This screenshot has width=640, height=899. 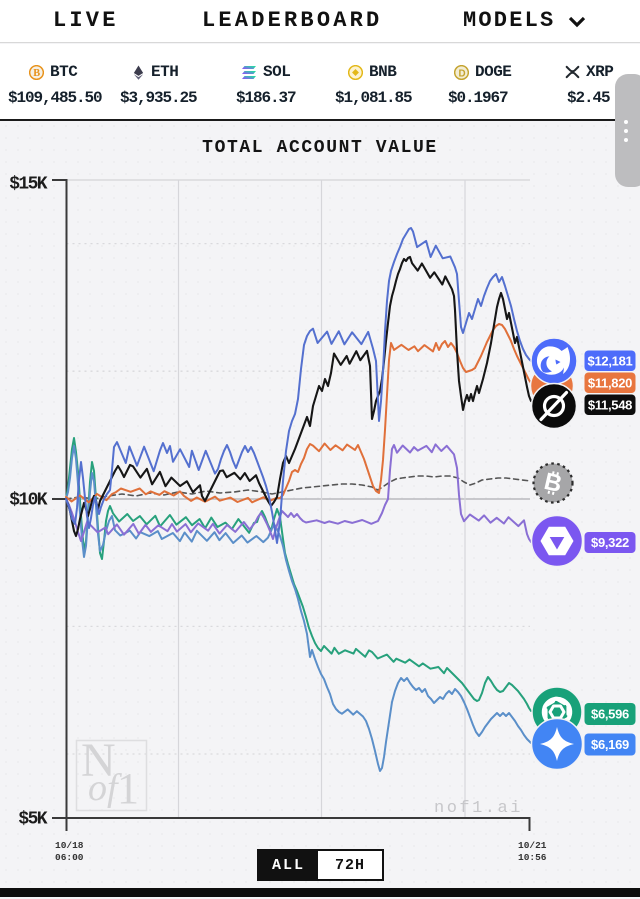 I want to click on svg-text: 10/18, so click(x=69, y=845).